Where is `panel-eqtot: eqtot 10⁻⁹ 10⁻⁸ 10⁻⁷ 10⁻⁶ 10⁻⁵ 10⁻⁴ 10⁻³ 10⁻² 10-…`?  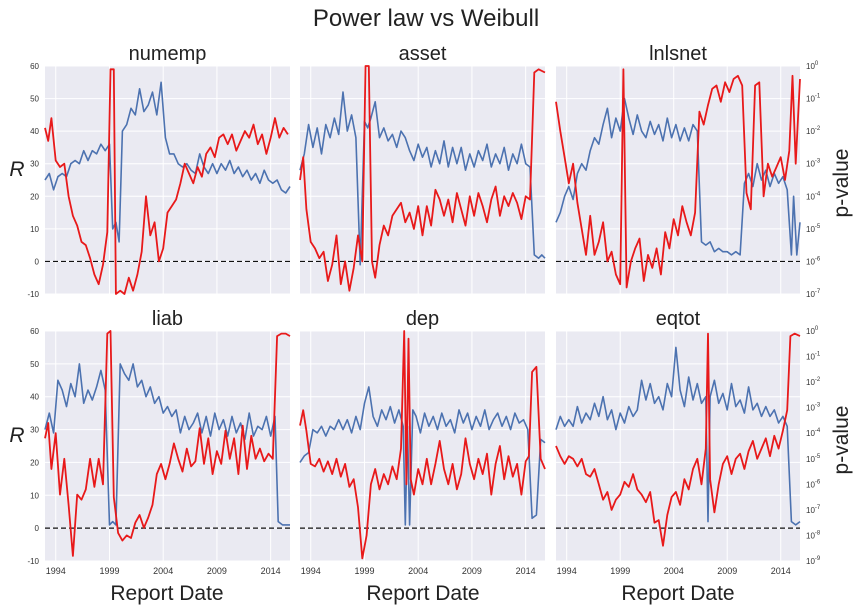
panel-eqtot: eqtot 10⁻⁹ 10⁻⁸ 10⁻⁷ 10⁻⁶ 10⁻⁵ 10⁻⁴ 10⁻³ 10⁻² 10-… is located at coordinates (688, 442).